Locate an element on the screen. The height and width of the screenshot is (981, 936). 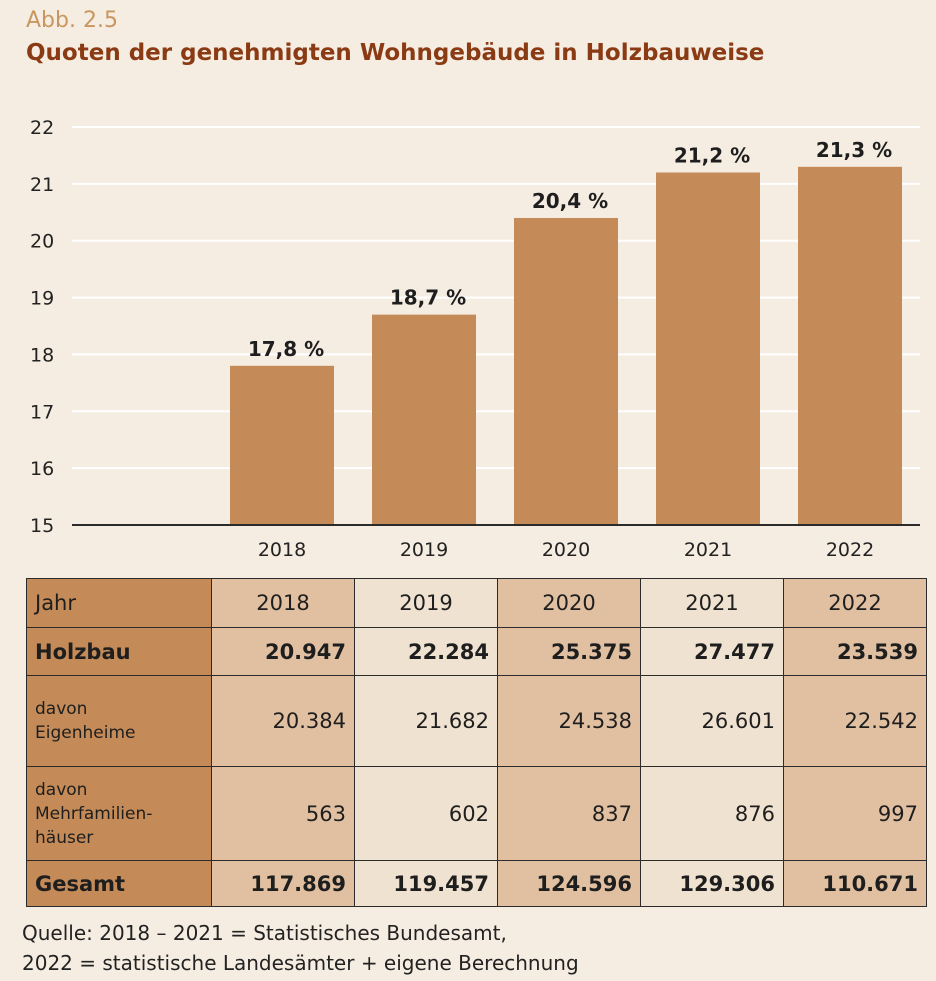
table-cell: 110.671 is located at coordinates (855, 883).